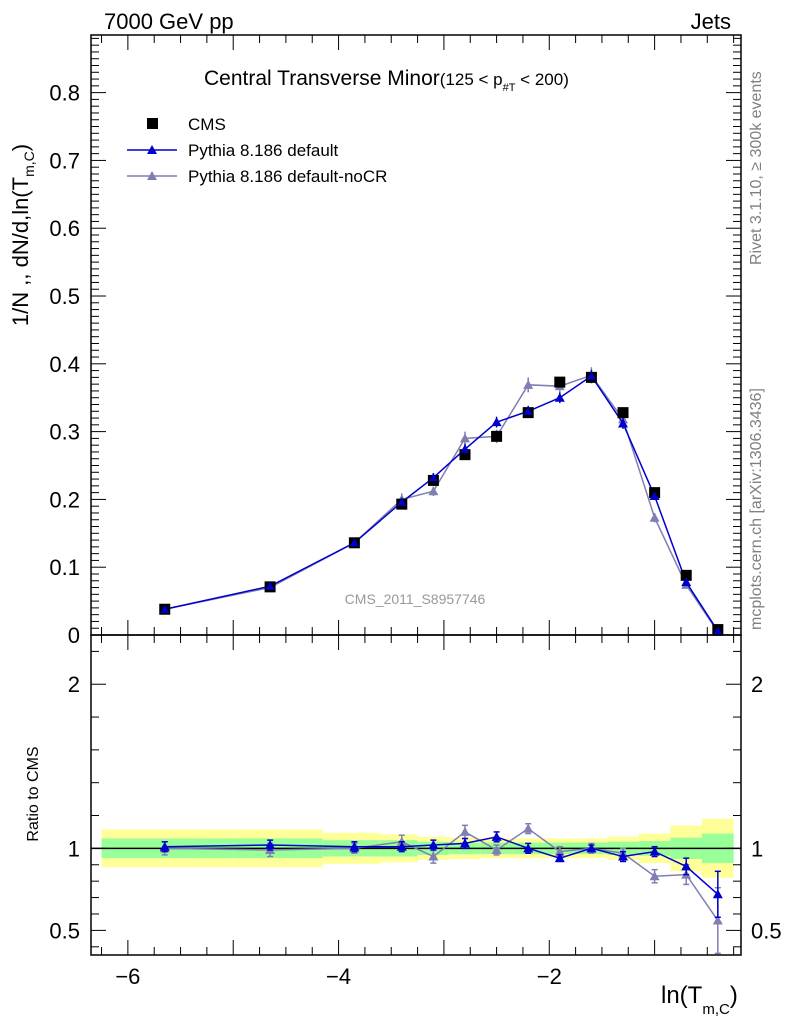 This screenshot has width=786, height=1024. Describe the element at coordinates (509, 88) in the screenshot. I see `plot-title-cut-sub: #T` at that location.